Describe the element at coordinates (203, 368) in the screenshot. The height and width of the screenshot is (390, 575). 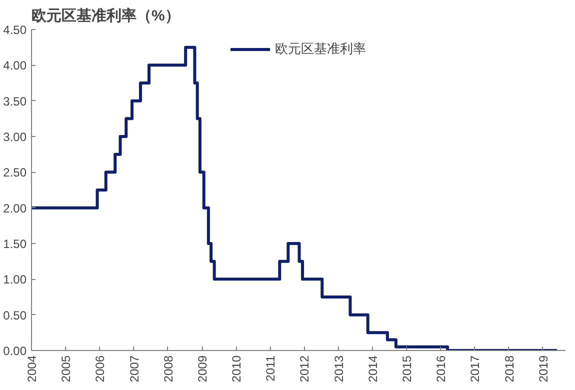
I see `x-tick-label: 2009` at that location.